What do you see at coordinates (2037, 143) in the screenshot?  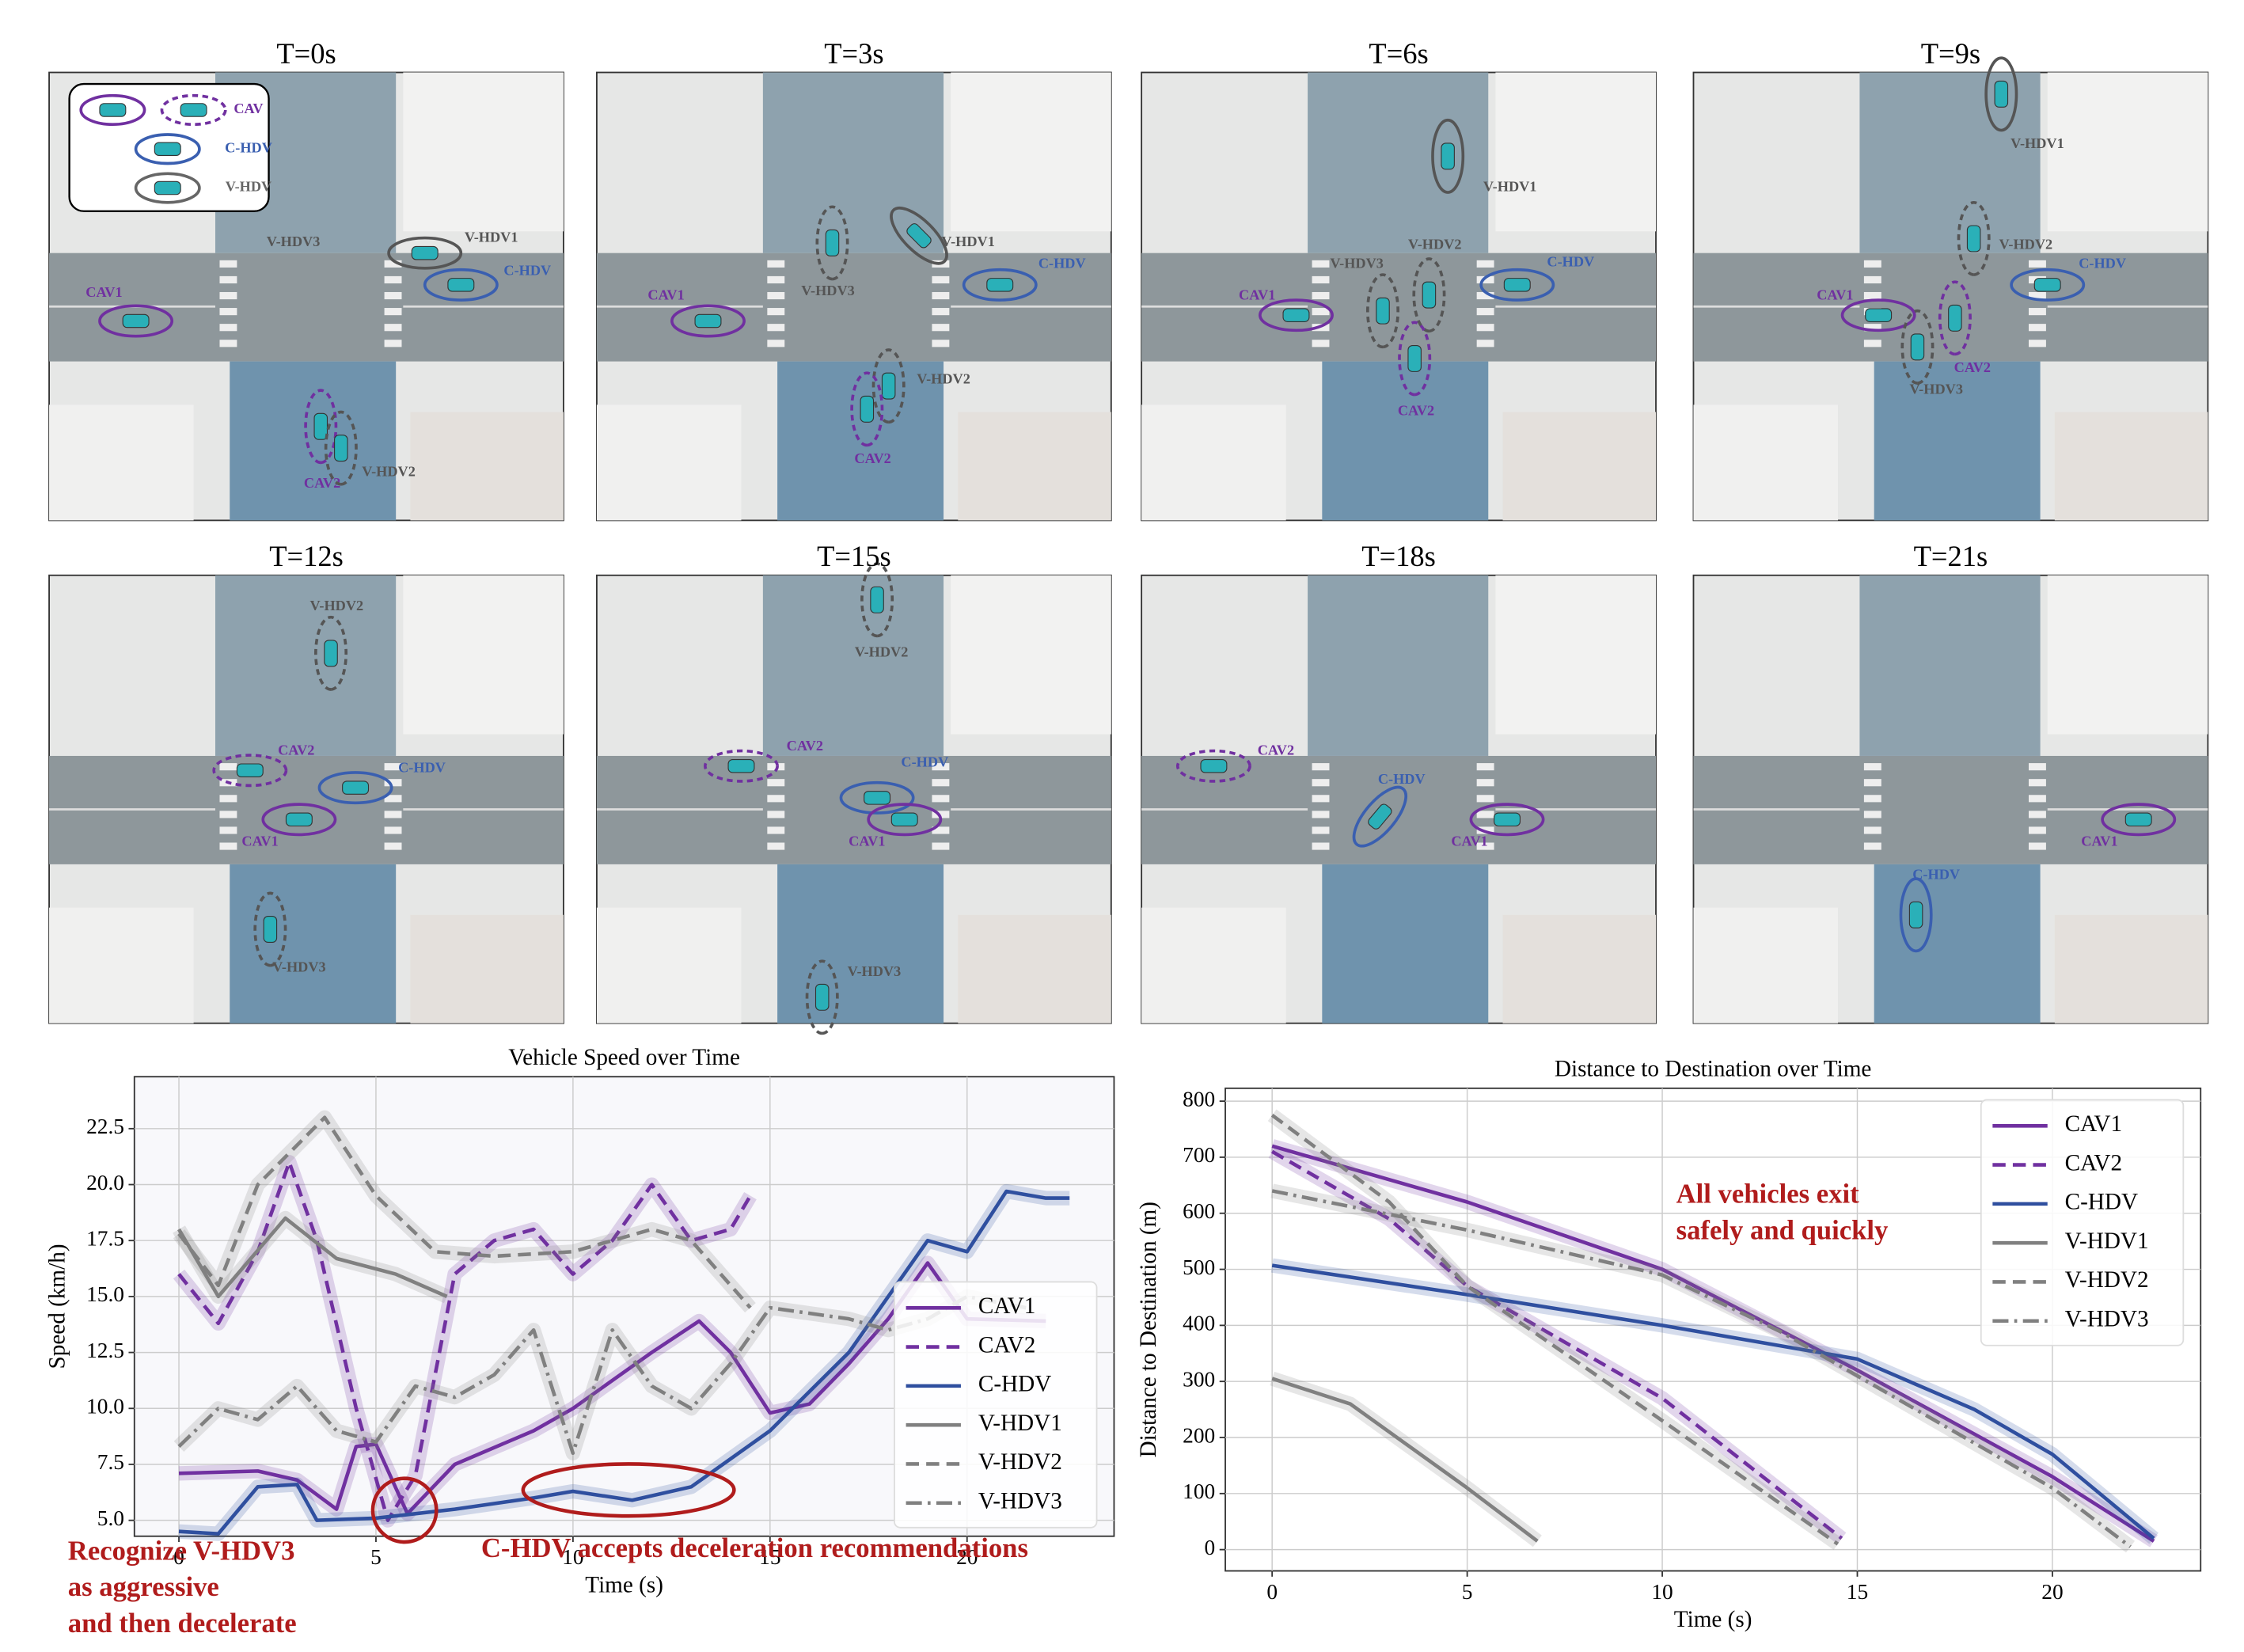 I see `vehicle-label: V-HDV1` at bounding box center [2037, 143].